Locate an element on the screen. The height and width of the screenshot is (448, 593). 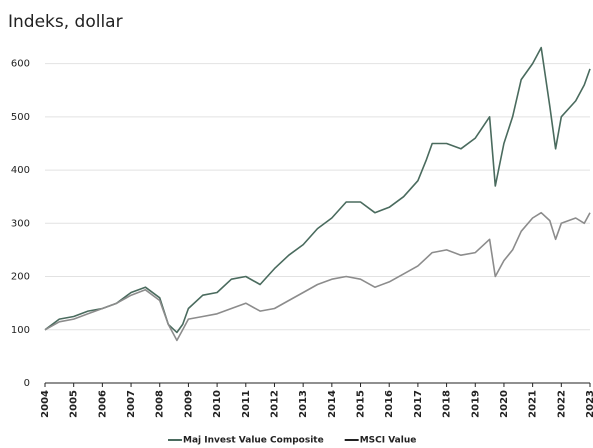
y-tick-label: 300 is located at coordinates (20, 223).